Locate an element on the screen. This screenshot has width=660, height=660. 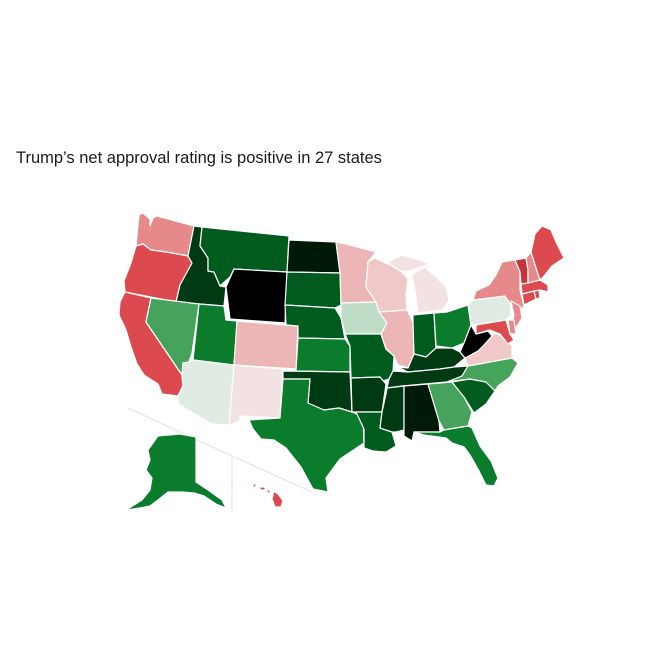
inset-separator-line is located at coordinates (272, 474).